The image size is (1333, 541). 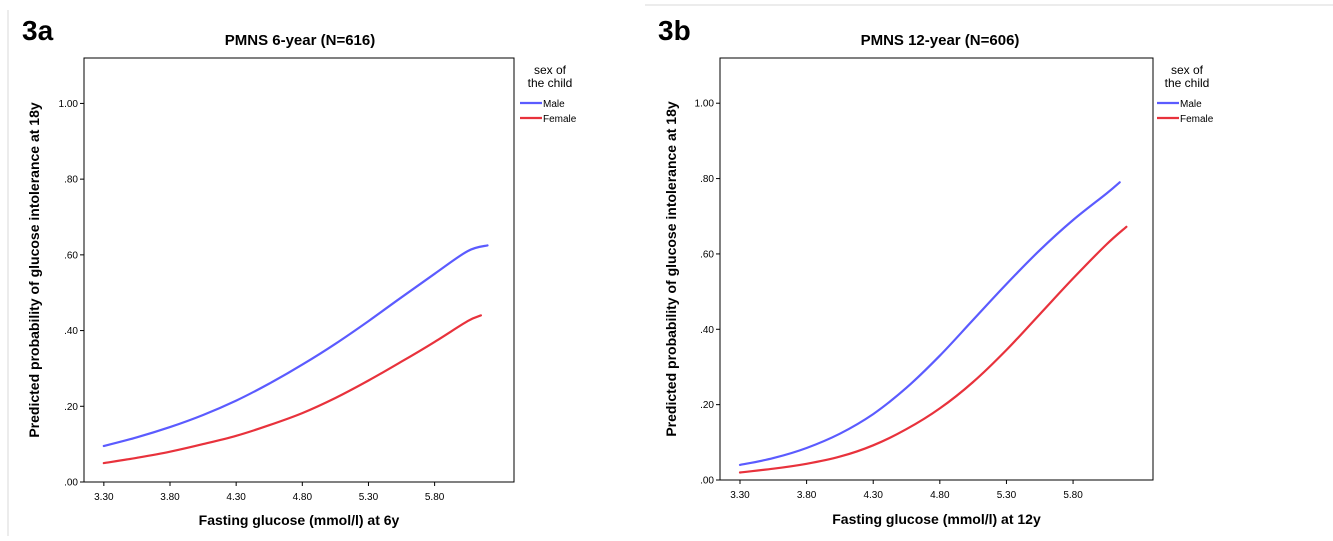 What do you see at coordinates (38, 30) in the screenshot?
I see `panel-label: 3a` at bounding box center [38, 30].